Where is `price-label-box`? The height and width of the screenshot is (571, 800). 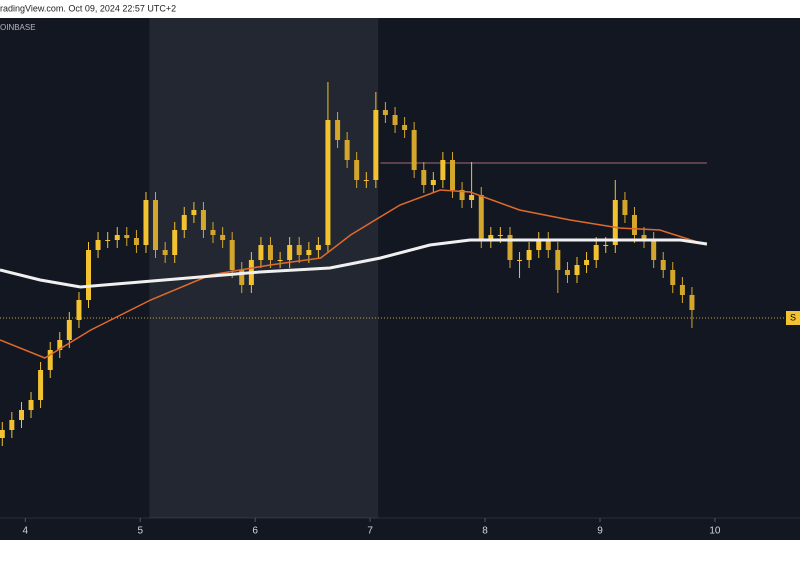 price-label-box is located at coordinates (793, 318).